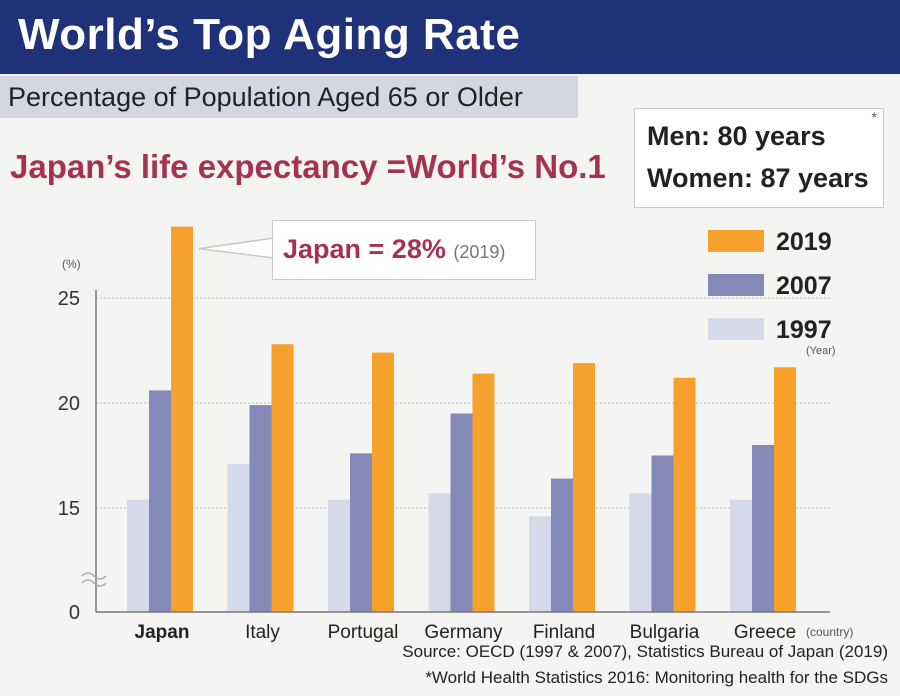  Describe the element at coordinates (759, 158) in the screenshot. I see `life-expectancy-box: * Men: 80 years Women: 87 years` at that location.